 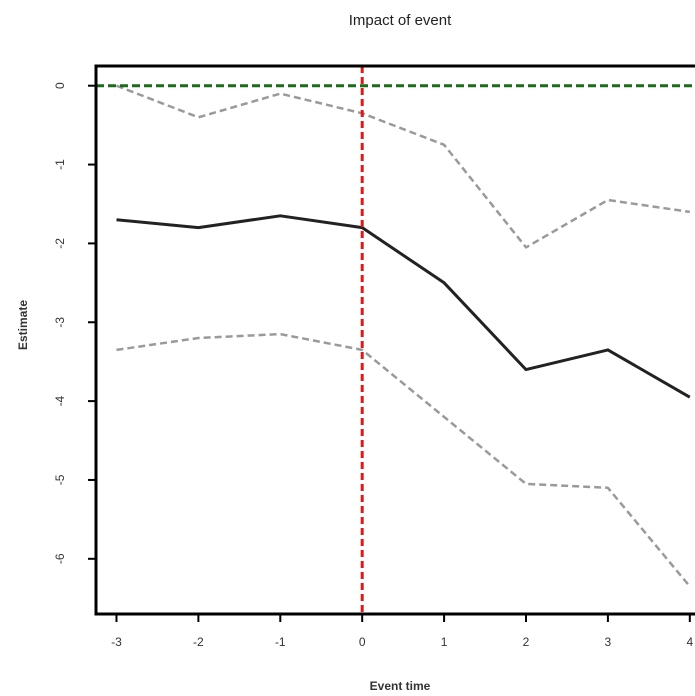 I want to click on y-tick-label: -2, so click(x=60, y=243).